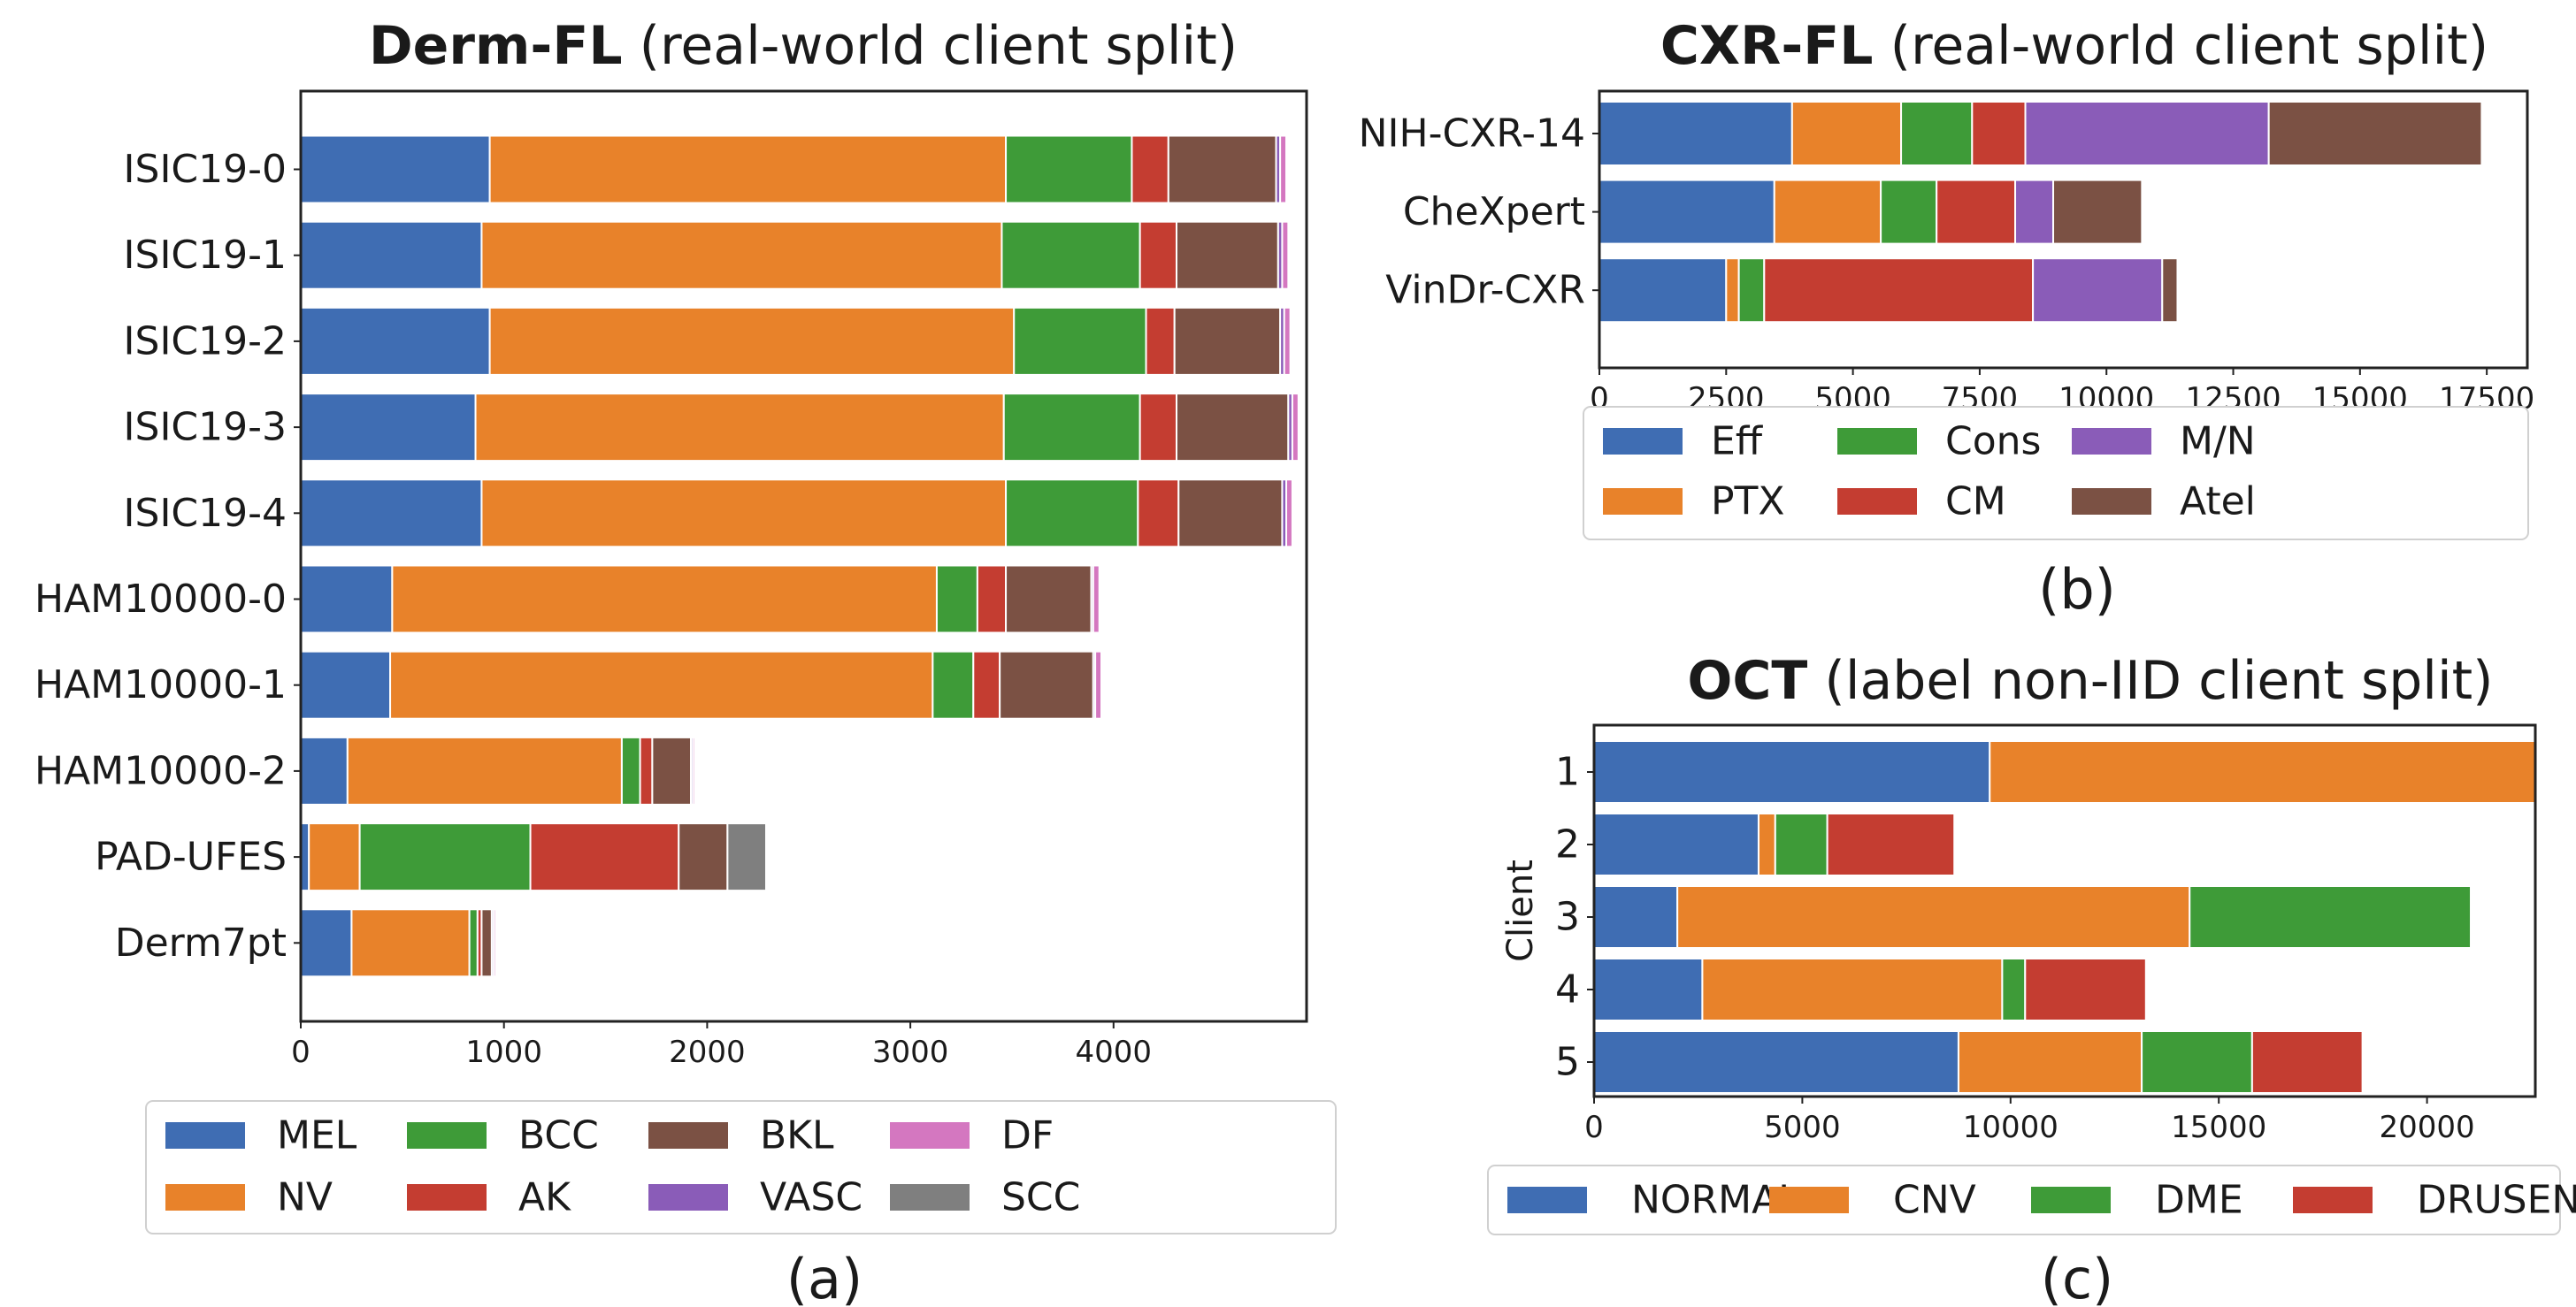 Image resolution: width=2576 pixels, height=1307 pixels. Describe the element at coordinates (205, 169) in the screenshot. I see `ytick-label-isic19-0: ISIC19-0` at that location.